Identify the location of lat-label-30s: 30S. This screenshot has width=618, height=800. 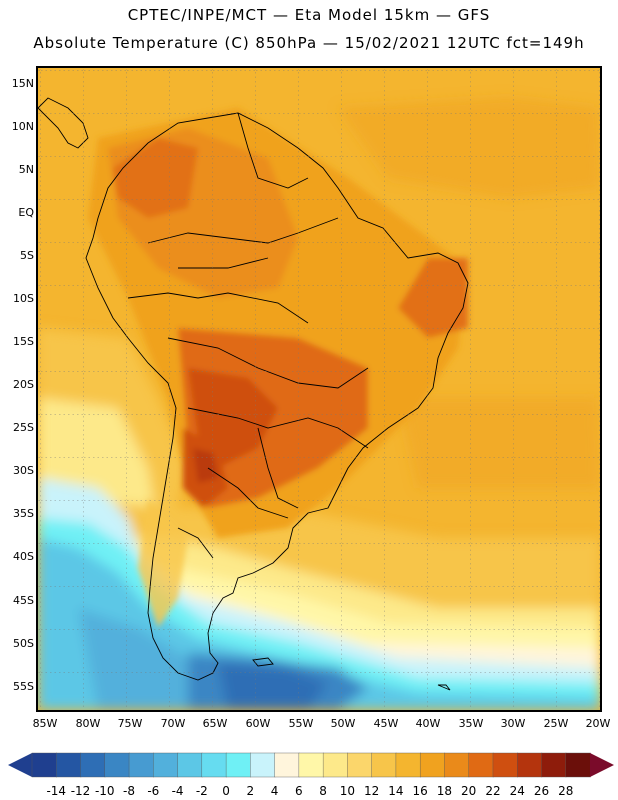
(23, 470).